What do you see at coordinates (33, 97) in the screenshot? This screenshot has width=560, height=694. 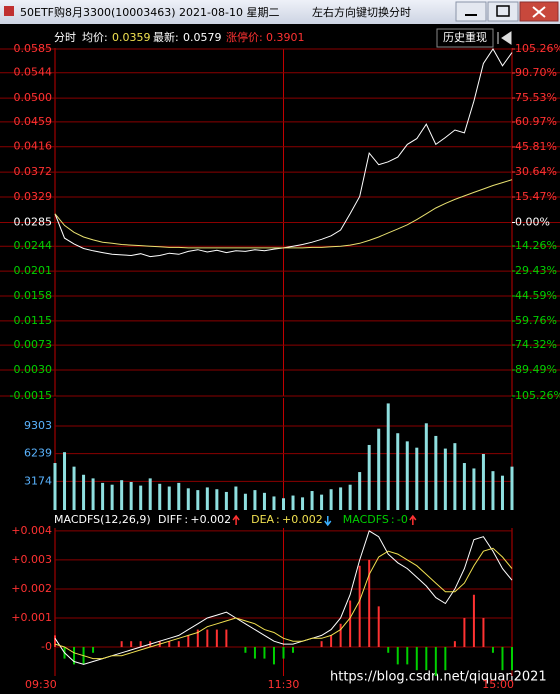 I see `y-tick-label: 0.0500` at bounding box center [33, 97].